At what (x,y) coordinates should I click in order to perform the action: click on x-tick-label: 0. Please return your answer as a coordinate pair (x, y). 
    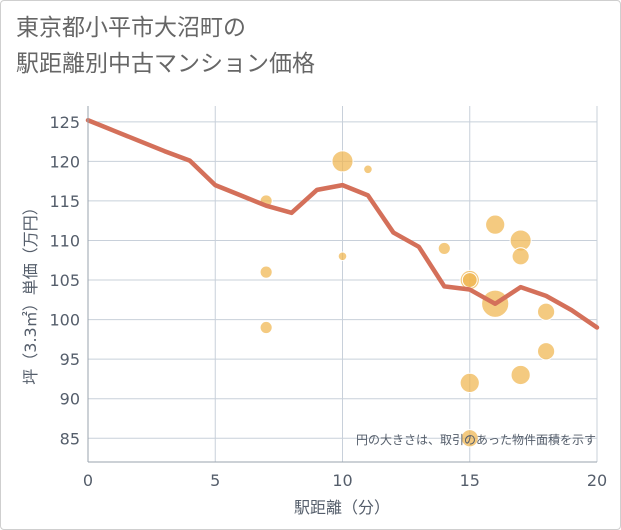
    Looking at the image, I should click on (88, 480).